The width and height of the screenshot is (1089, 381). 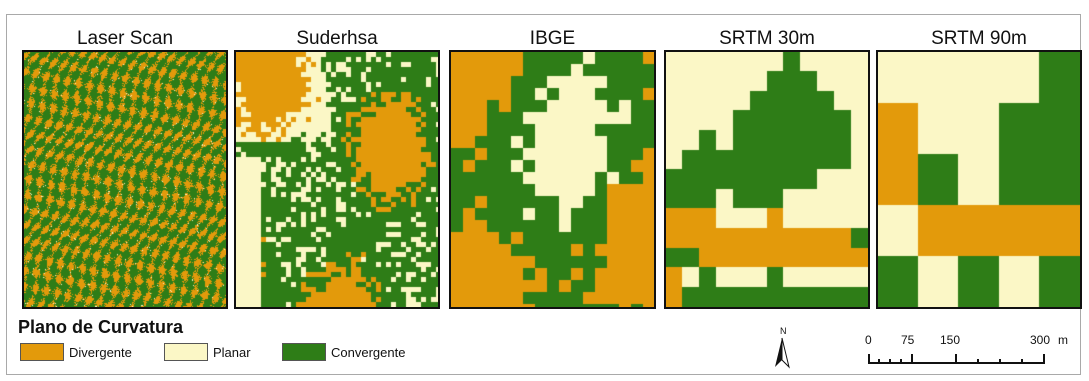 What do you see at coordinates (1063, 340) in the screenshot?
I see `scale-unit-label: m` at bounding box center [1063, 340].